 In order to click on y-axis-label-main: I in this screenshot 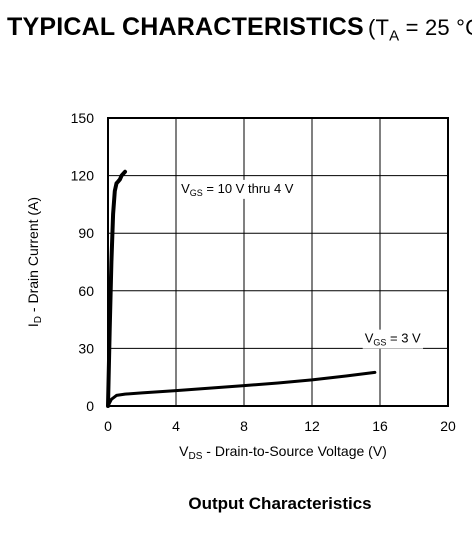, I will do `click(33, 325)`.